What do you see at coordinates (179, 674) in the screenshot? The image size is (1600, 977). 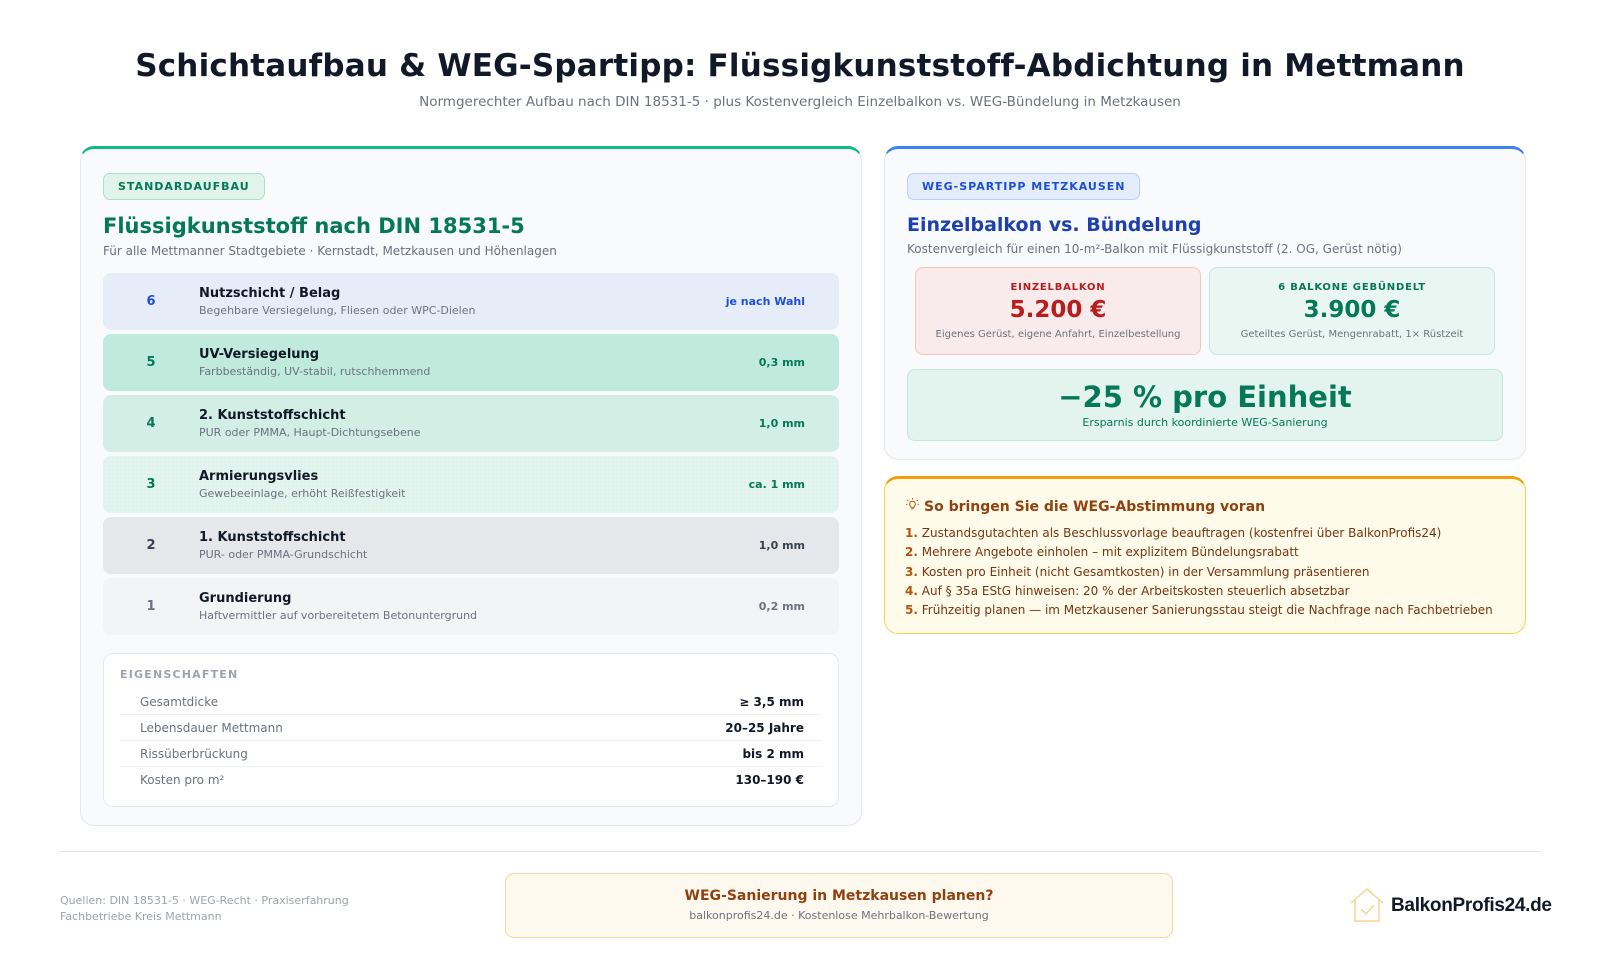 I see `properties-title: EIGENSCHAFTEN` at bounding box center [179, 674].